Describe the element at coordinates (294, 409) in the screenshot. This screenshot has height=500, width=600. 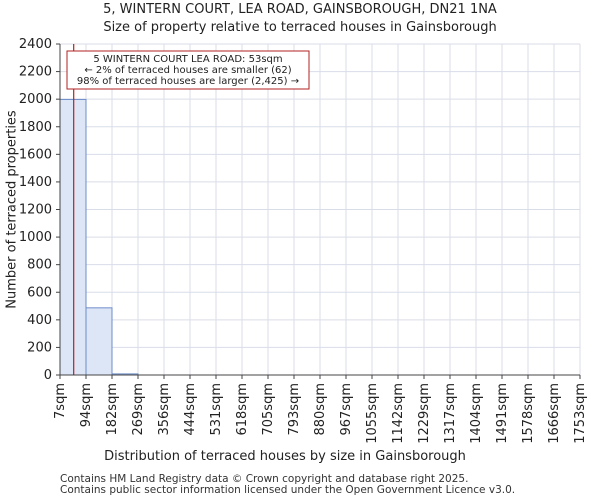
I see `x-tick-label: 793sqm` at that location.